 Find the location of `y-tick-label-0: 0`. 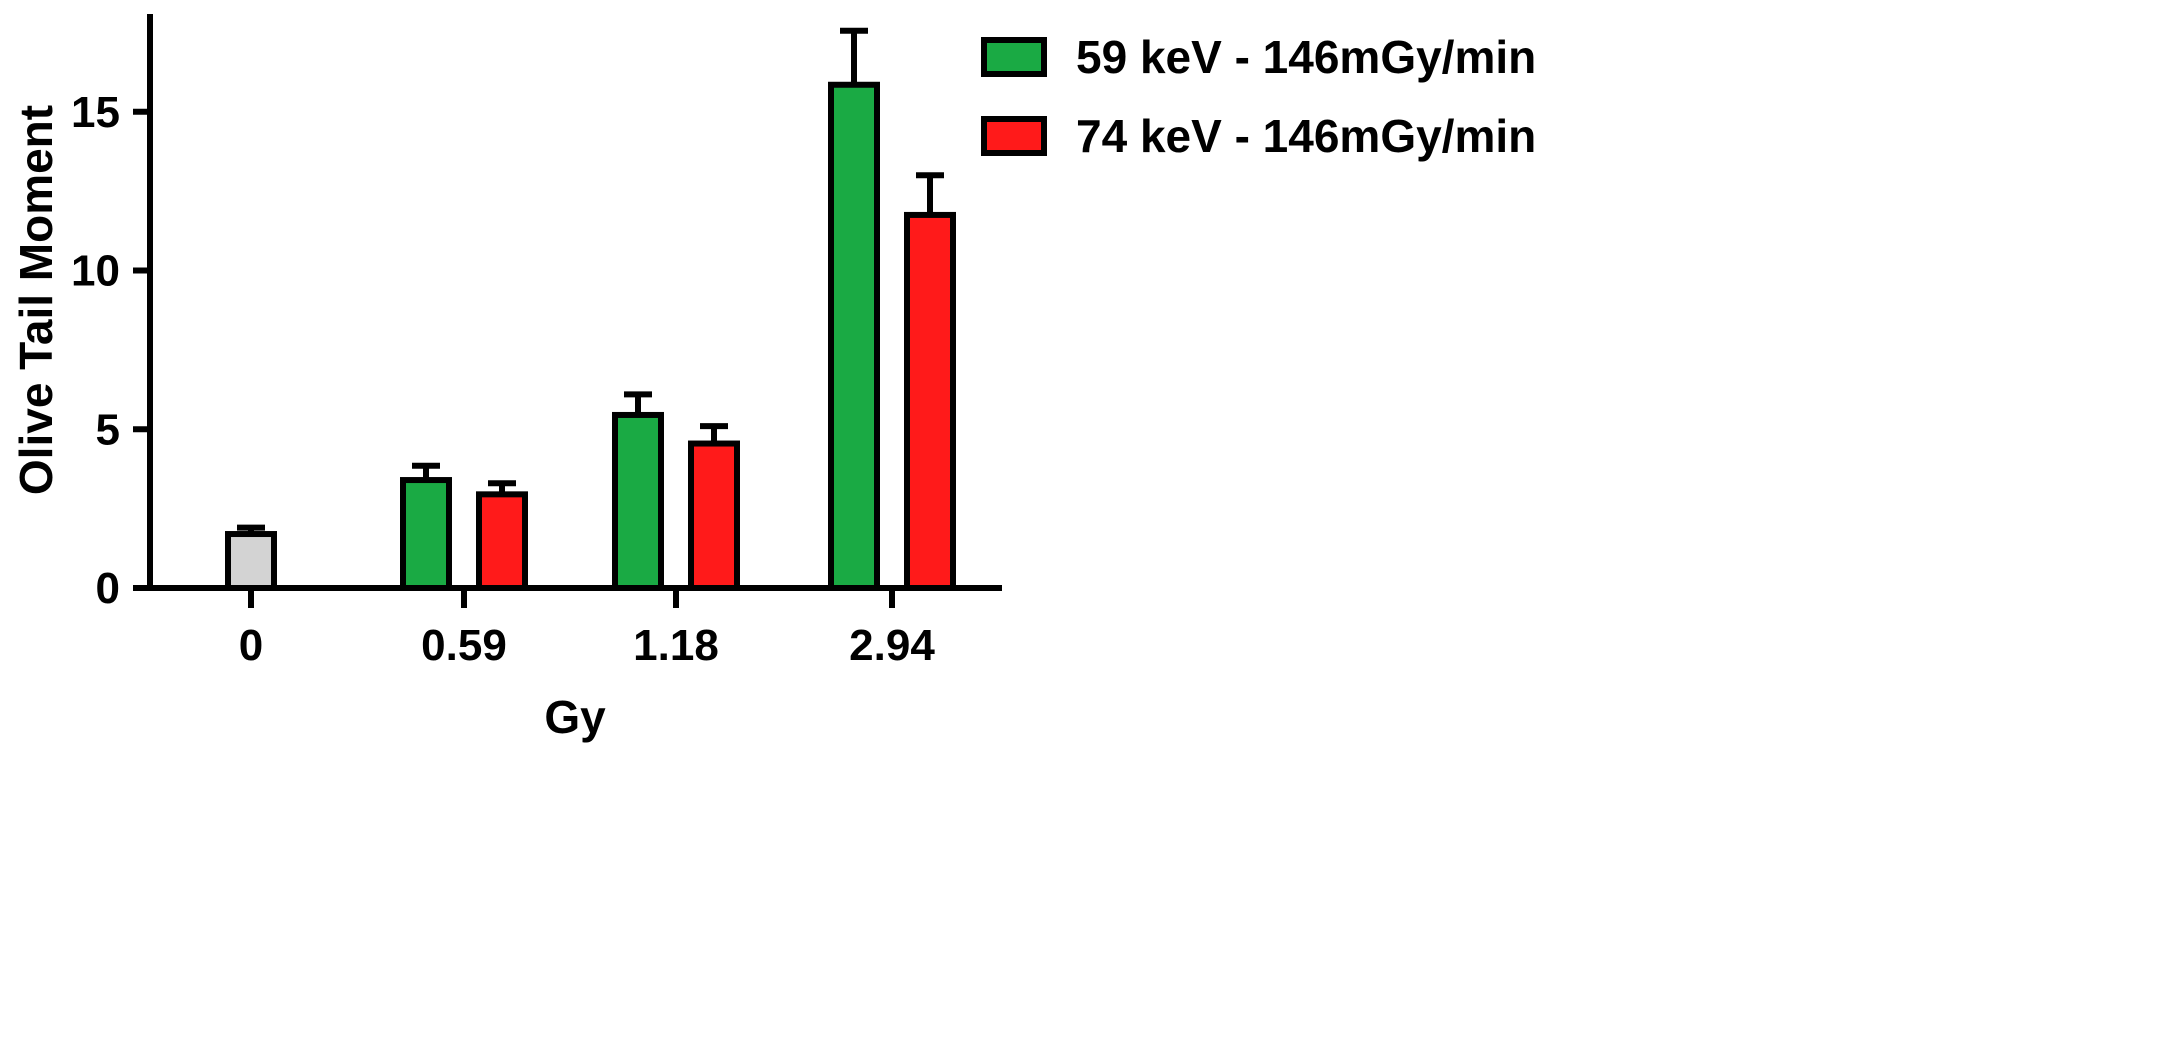

y-tick-label-0: 0 is located at coordinates (108, 588).